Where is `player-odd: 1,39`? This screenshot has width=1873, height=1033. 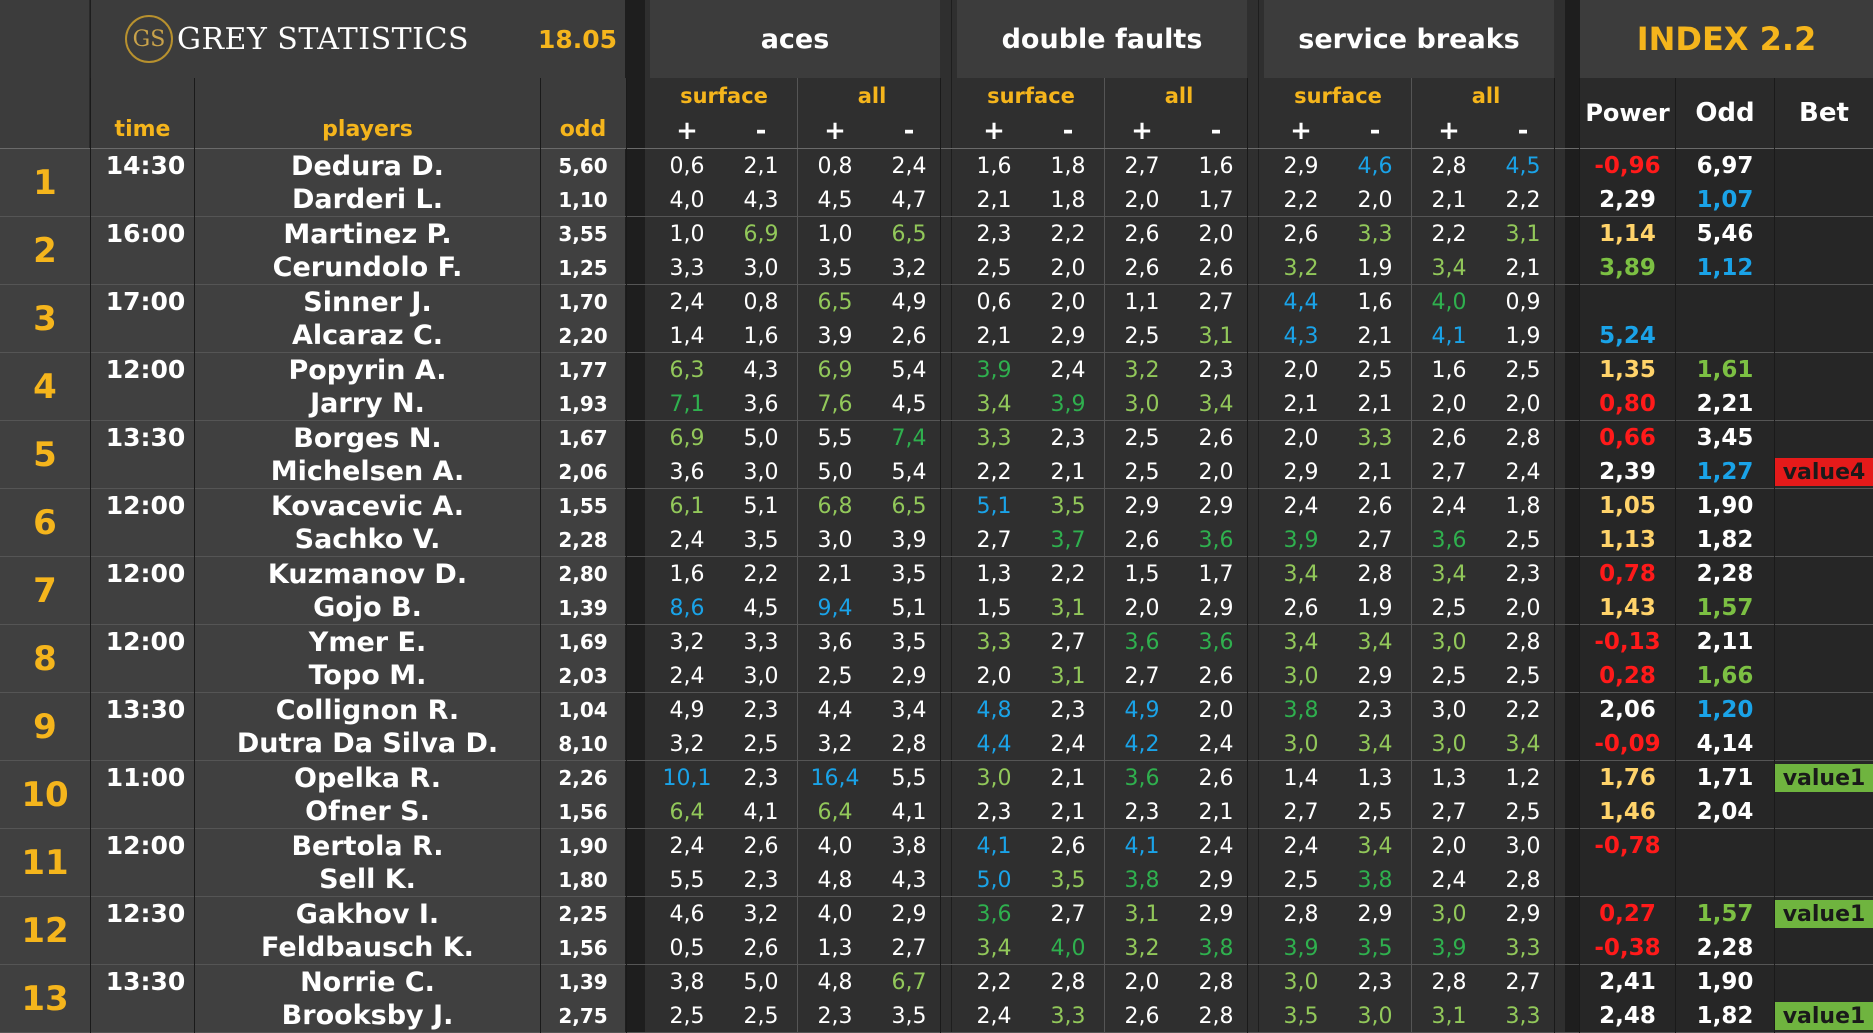
player-odd: 1,39 is located at coordinates (583, 607).